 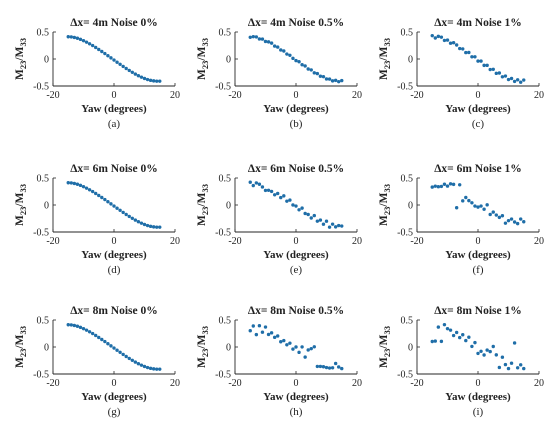 What do you see at coordinates (114, 169) in the screenshot?
I see `panel-title: Δx= 6m Noise 0%` at bounding box center [114, 169].